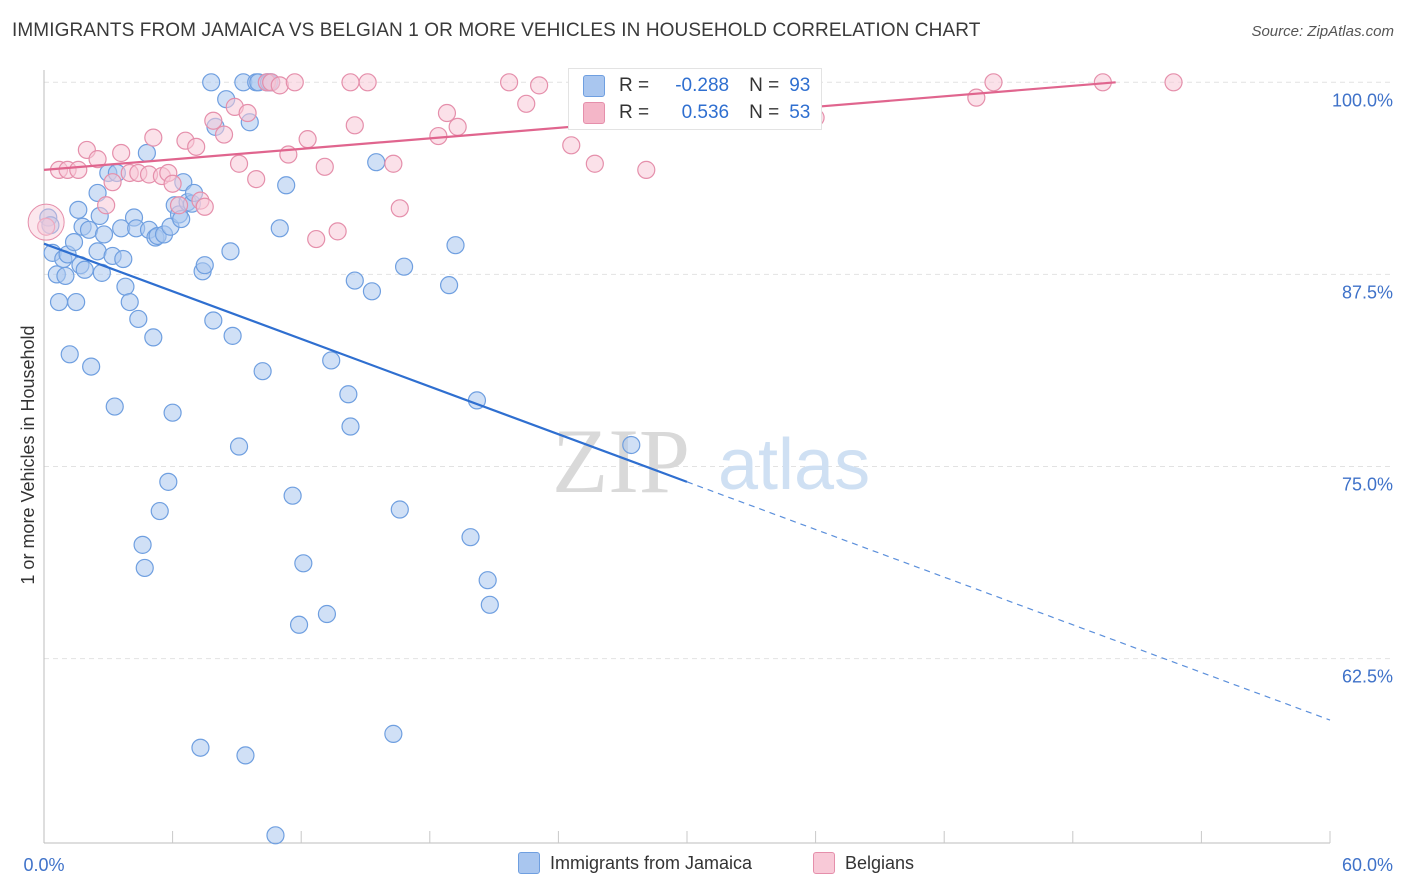 The image size is (1406, 892). I want to click on legend-label-jamaica: Immigrants from Jamaica, so click(651, 862).